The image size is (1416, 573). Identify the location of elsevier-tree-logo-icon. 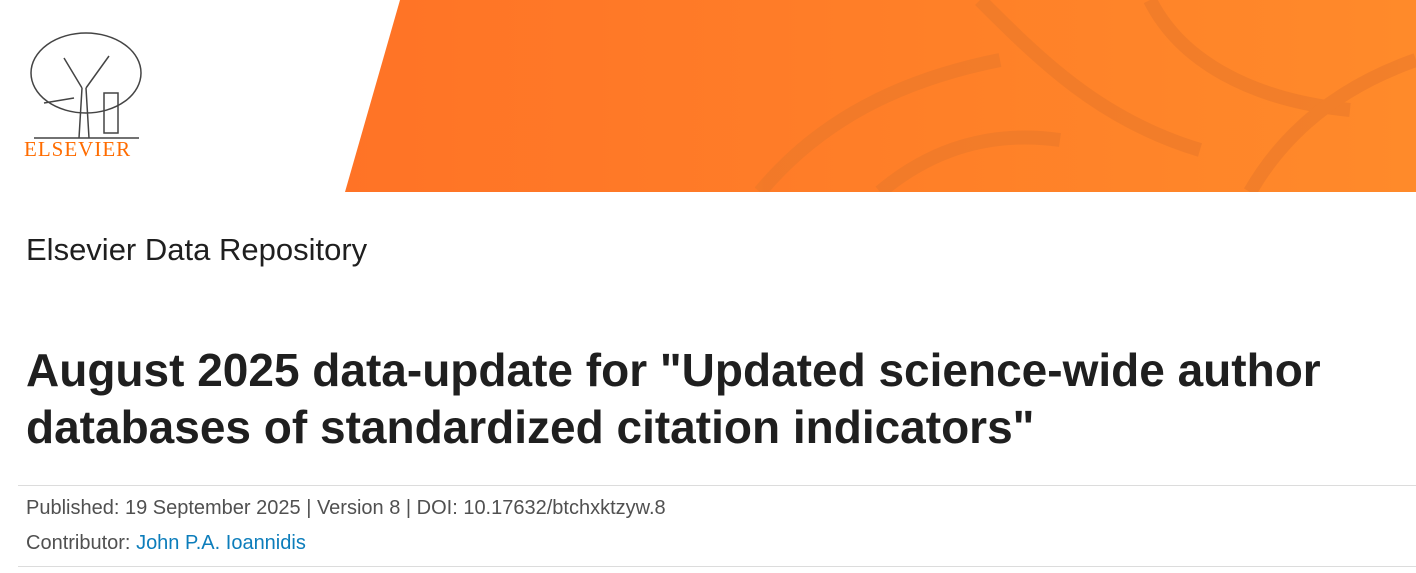
(86, 85).